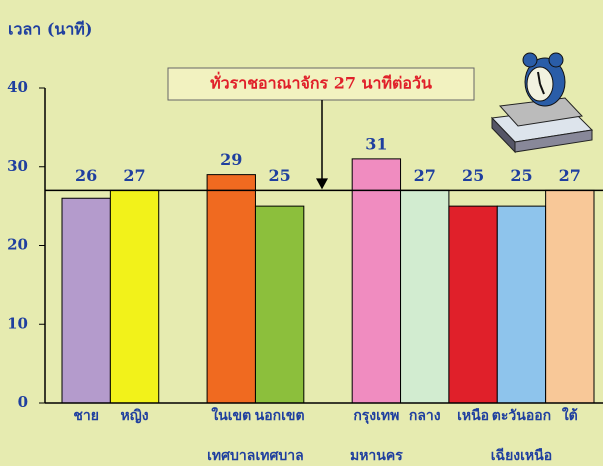  I want to click on x-tick-label: ในเขต, so click(231, 415).